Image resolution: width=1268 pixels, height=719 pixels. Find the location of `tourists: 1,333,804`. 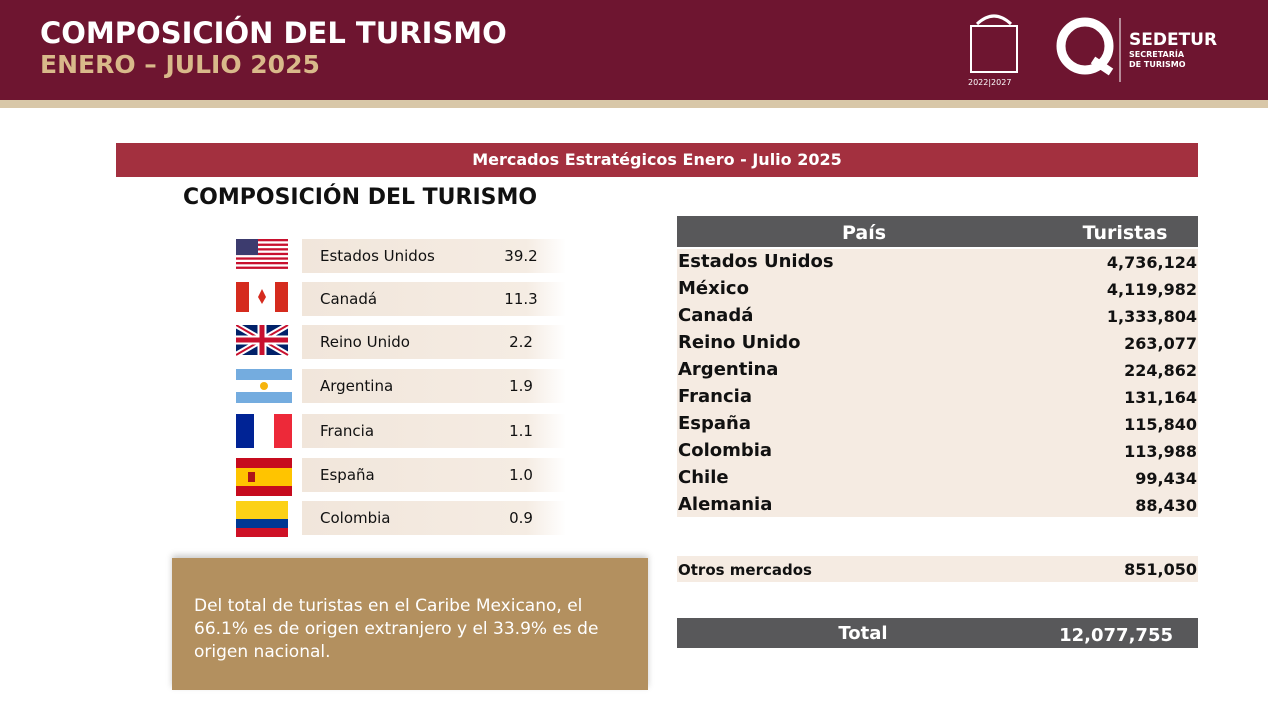

tourists: 1,333,804 is located at coordinates (1151, 316).